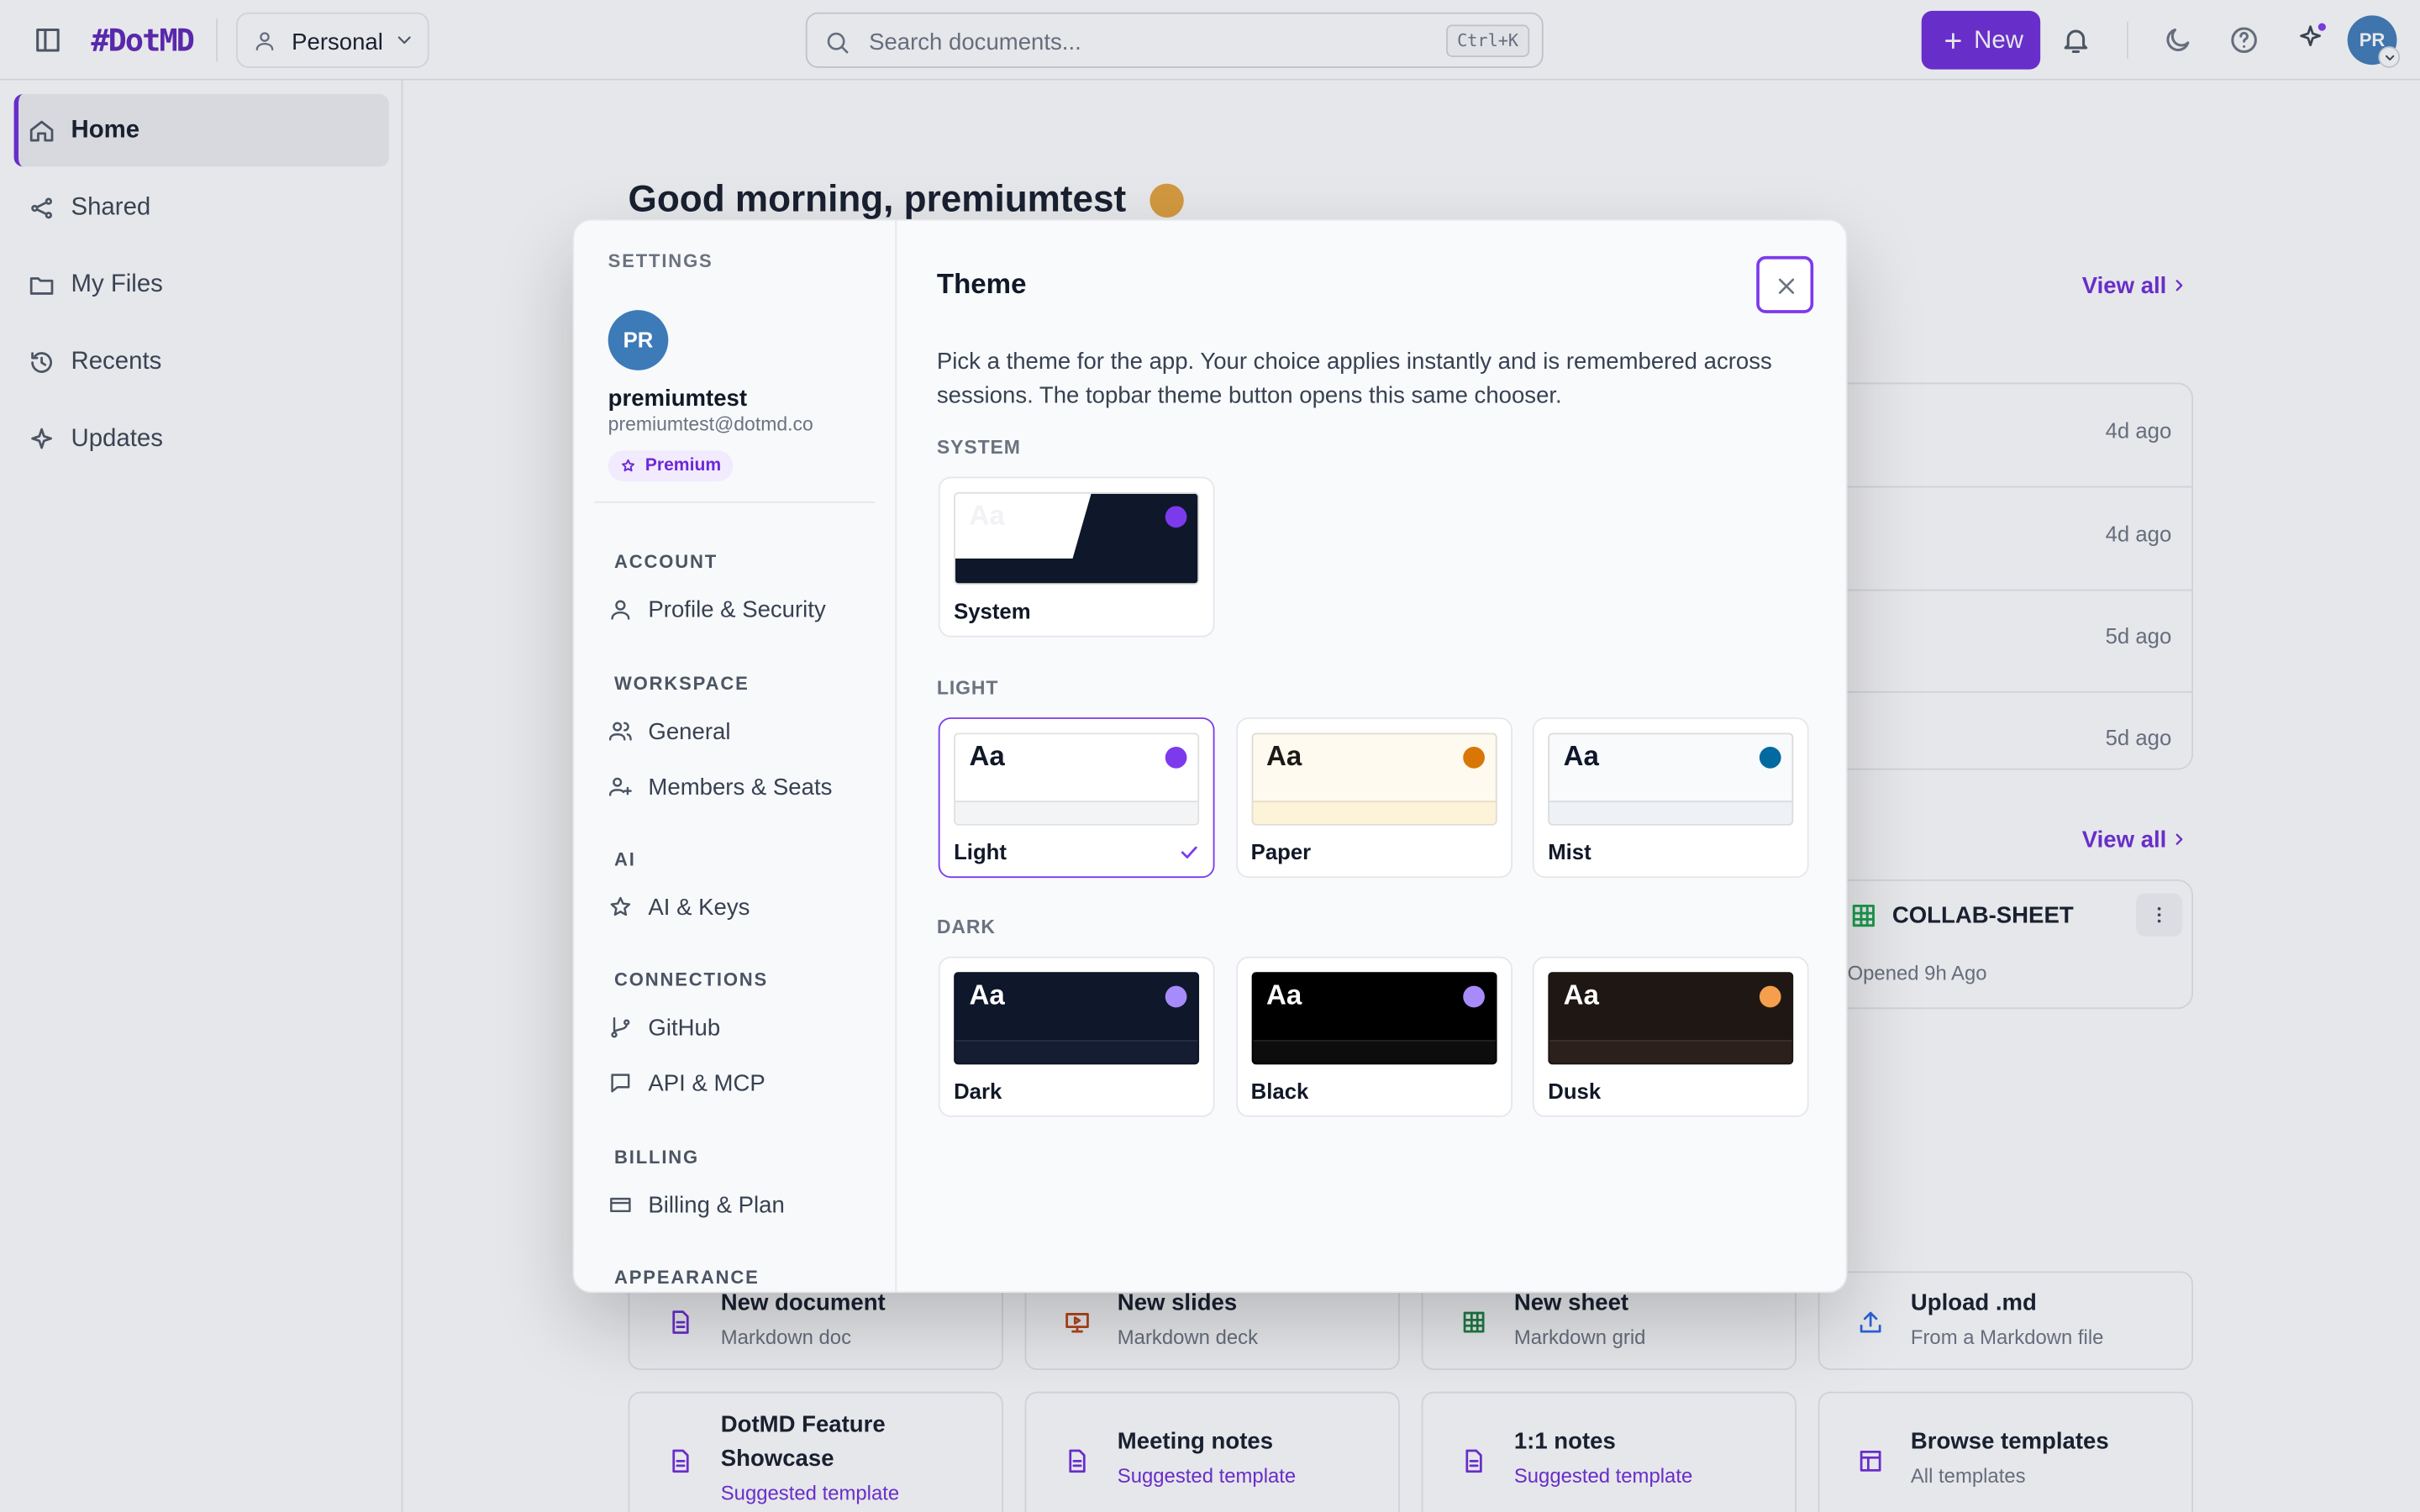 Image resolution: width=2420 pixels, height=1512 pixels. Describe the element at coordinates (2009, 1441) in the screenshot. I see `quick-action-title: Browse templates` at that location.